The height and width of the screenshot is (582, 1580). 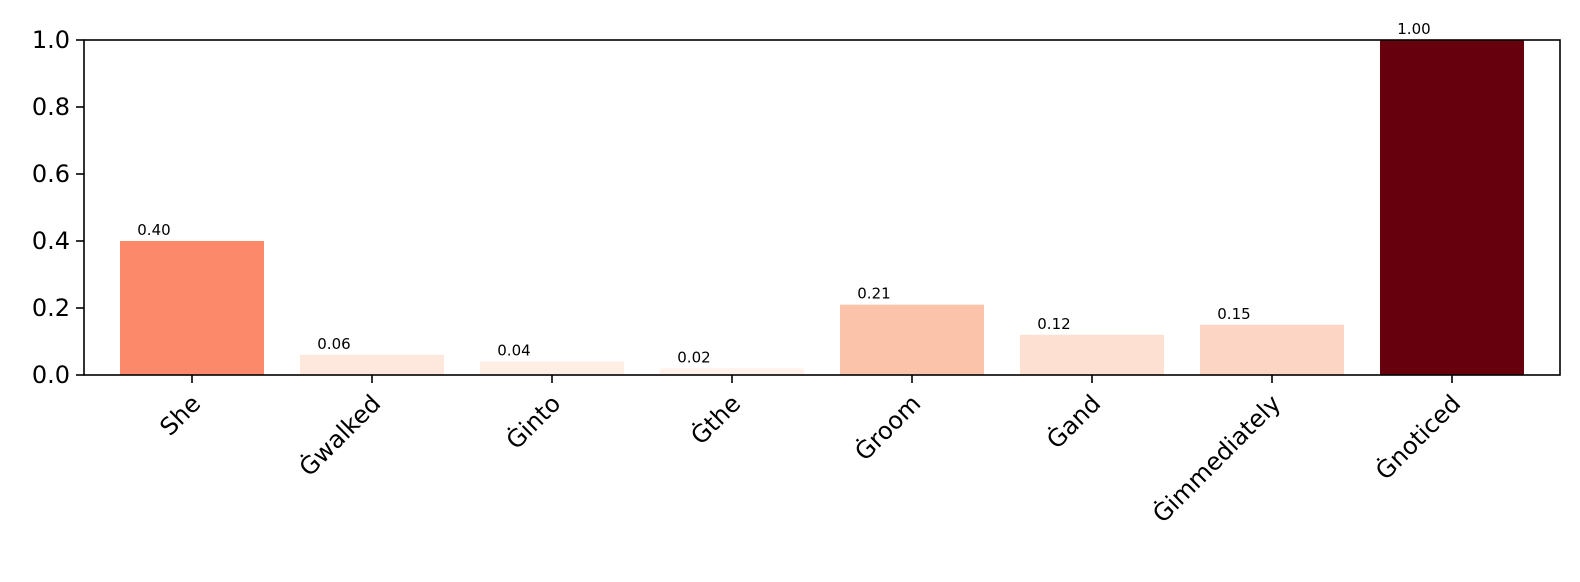 What do you see at coordinates (339, 435) in the screenshot?
I see `x-tick-label-1: Ġwalked` at bounding box center [339, 435].